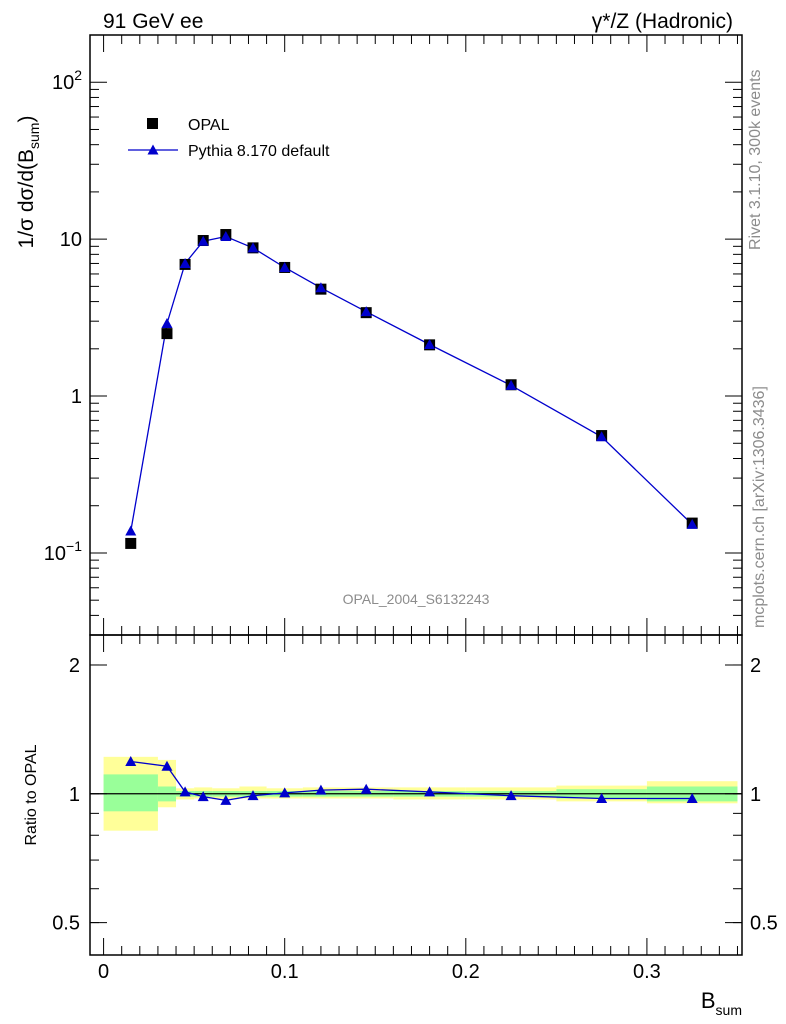  Describe the element at coordinates (209, 125) in the screenshot. I see `legend-opal-label: OPAL` at that location.